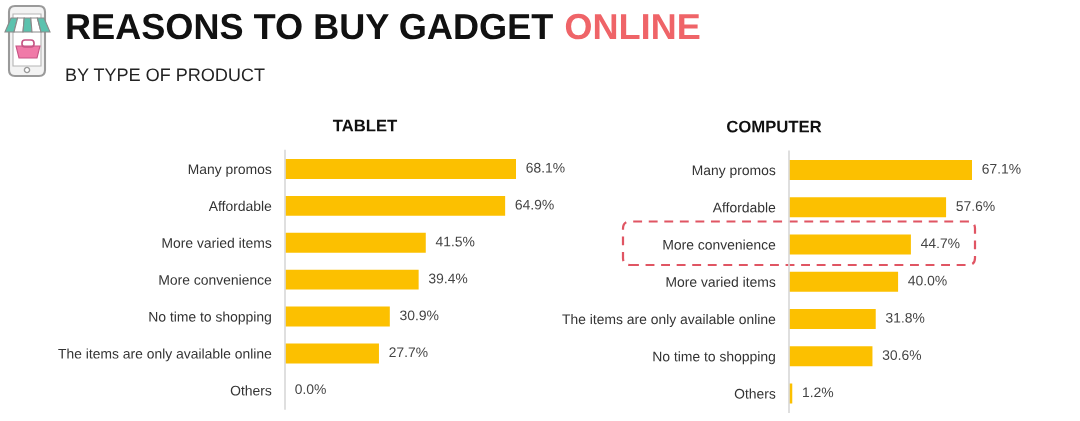 The image size is (1080, 421). I want to click on data-label: 41.5%, so click(455, 241).